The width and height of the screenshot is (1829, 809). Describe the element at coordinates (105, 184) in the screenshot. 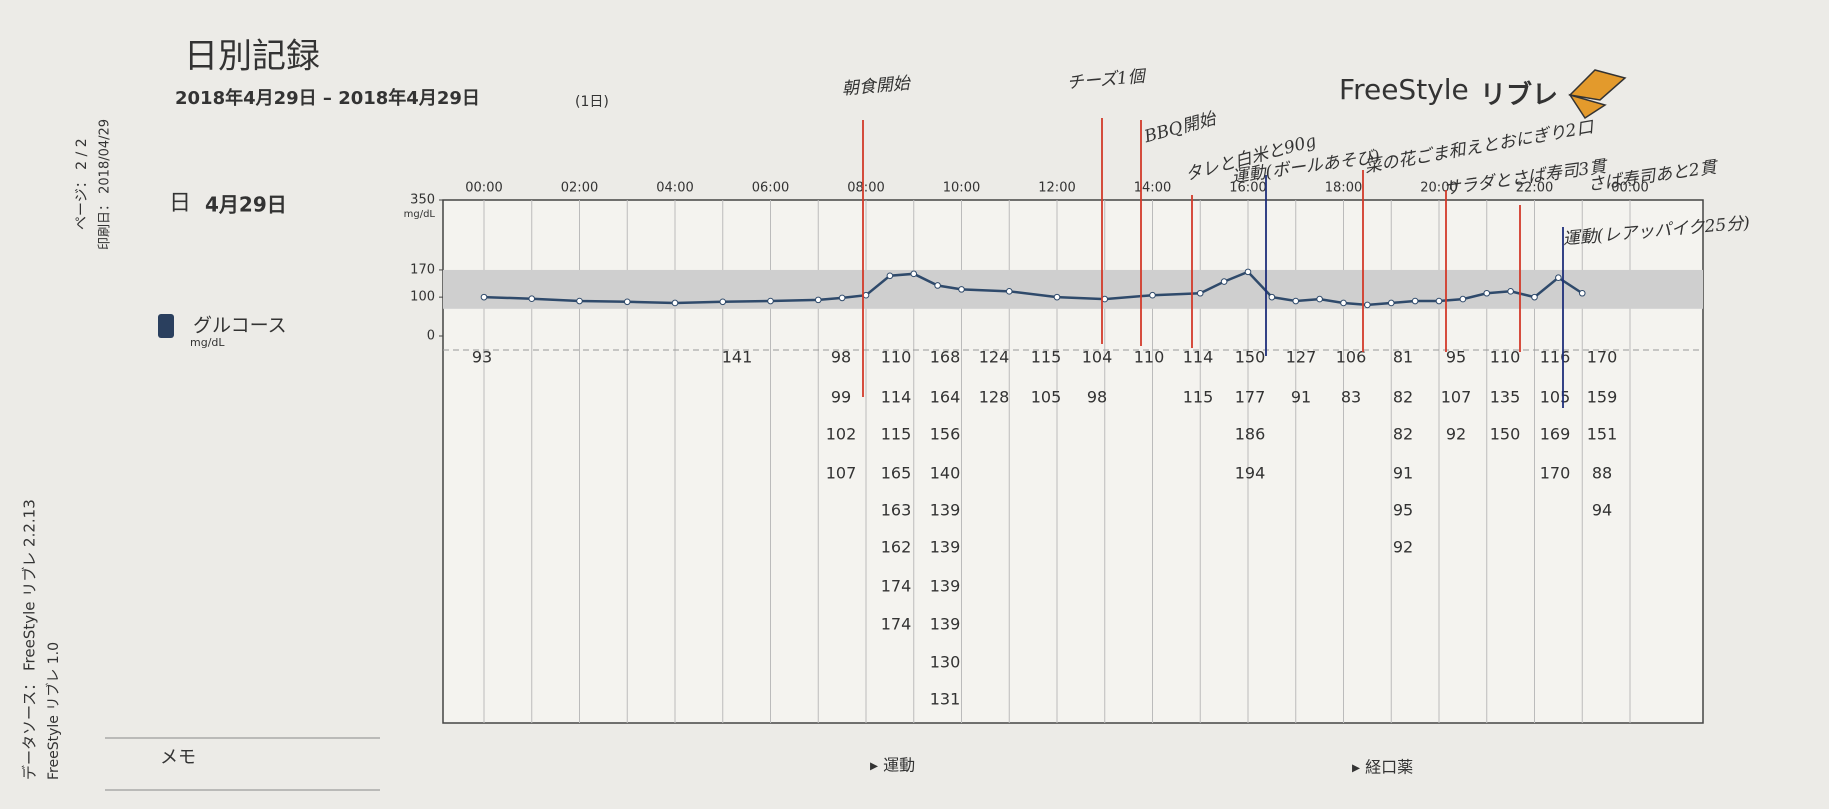

I see `print-date: 印刷日： 2018/04/29` at that location.